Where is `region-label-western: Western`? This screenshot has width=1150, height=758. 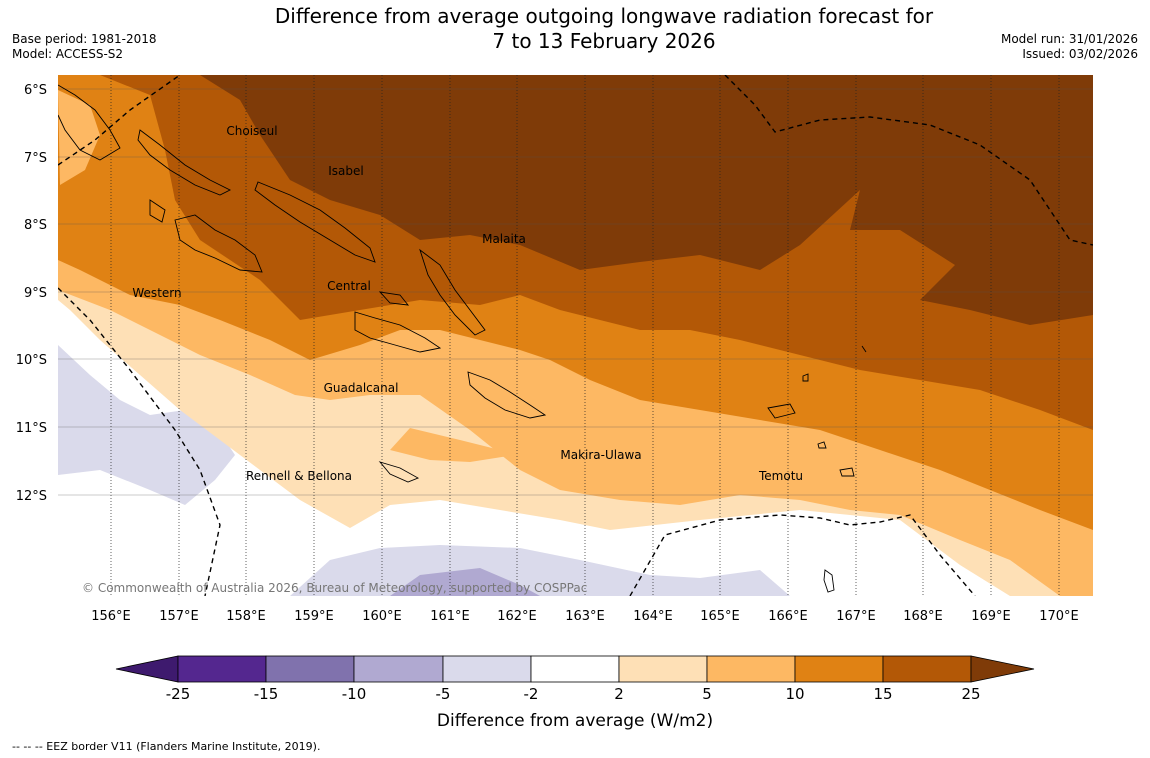
region-label-western: Western is located at coordinates (156, 293).